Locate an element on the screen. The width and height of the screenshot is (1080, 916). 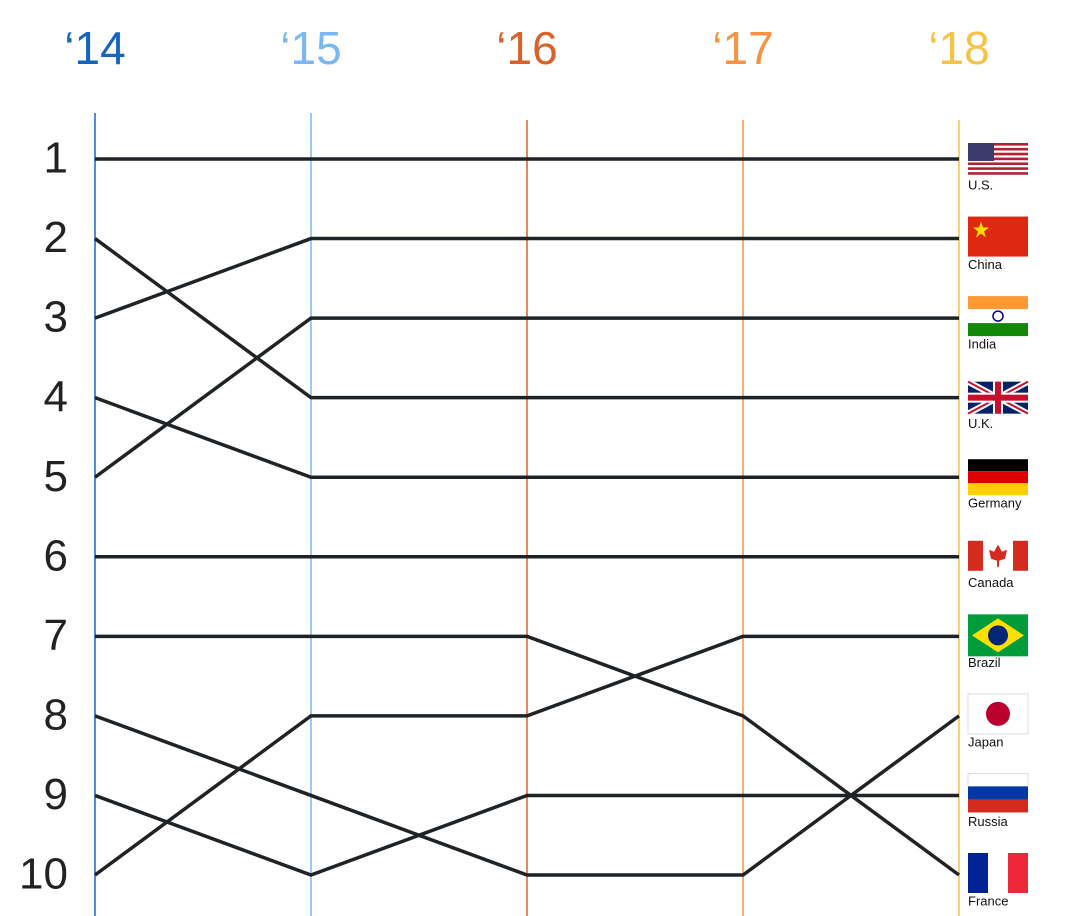
country-label: Canada is located at coordinates (991, 582).